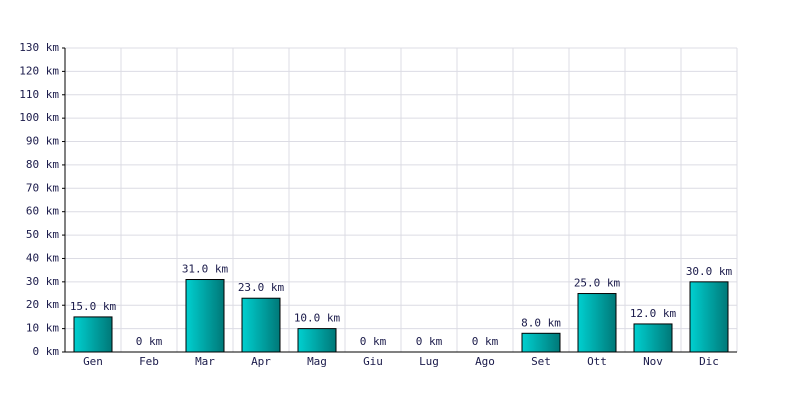 The image size is (800, 400). What do you see at coordinates (317, 318) in the screenshot?
I see `value-label: 10.0 km` at bounding box center [317, 318].